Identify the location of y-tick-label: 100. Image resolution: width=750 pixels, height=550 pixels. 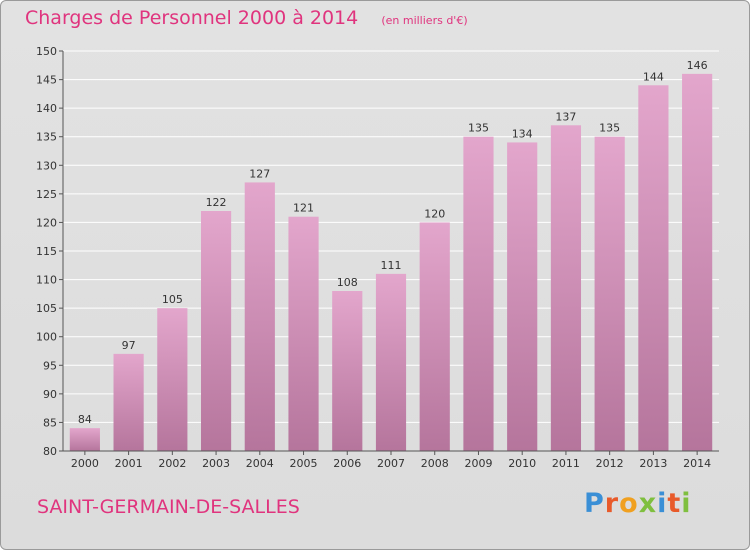
(46, 337).